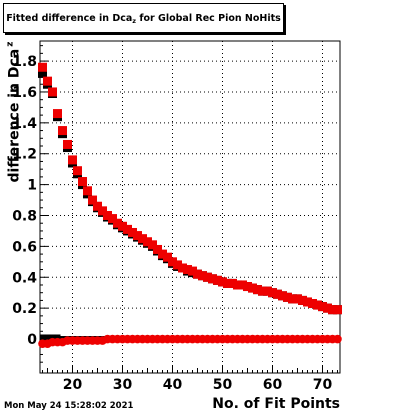 The height and width of the screenshot is (414, 400). What do you see at coordinates (42, 73) in the screenshot?
I see `black-square-point` at bounding box center [42, 73].